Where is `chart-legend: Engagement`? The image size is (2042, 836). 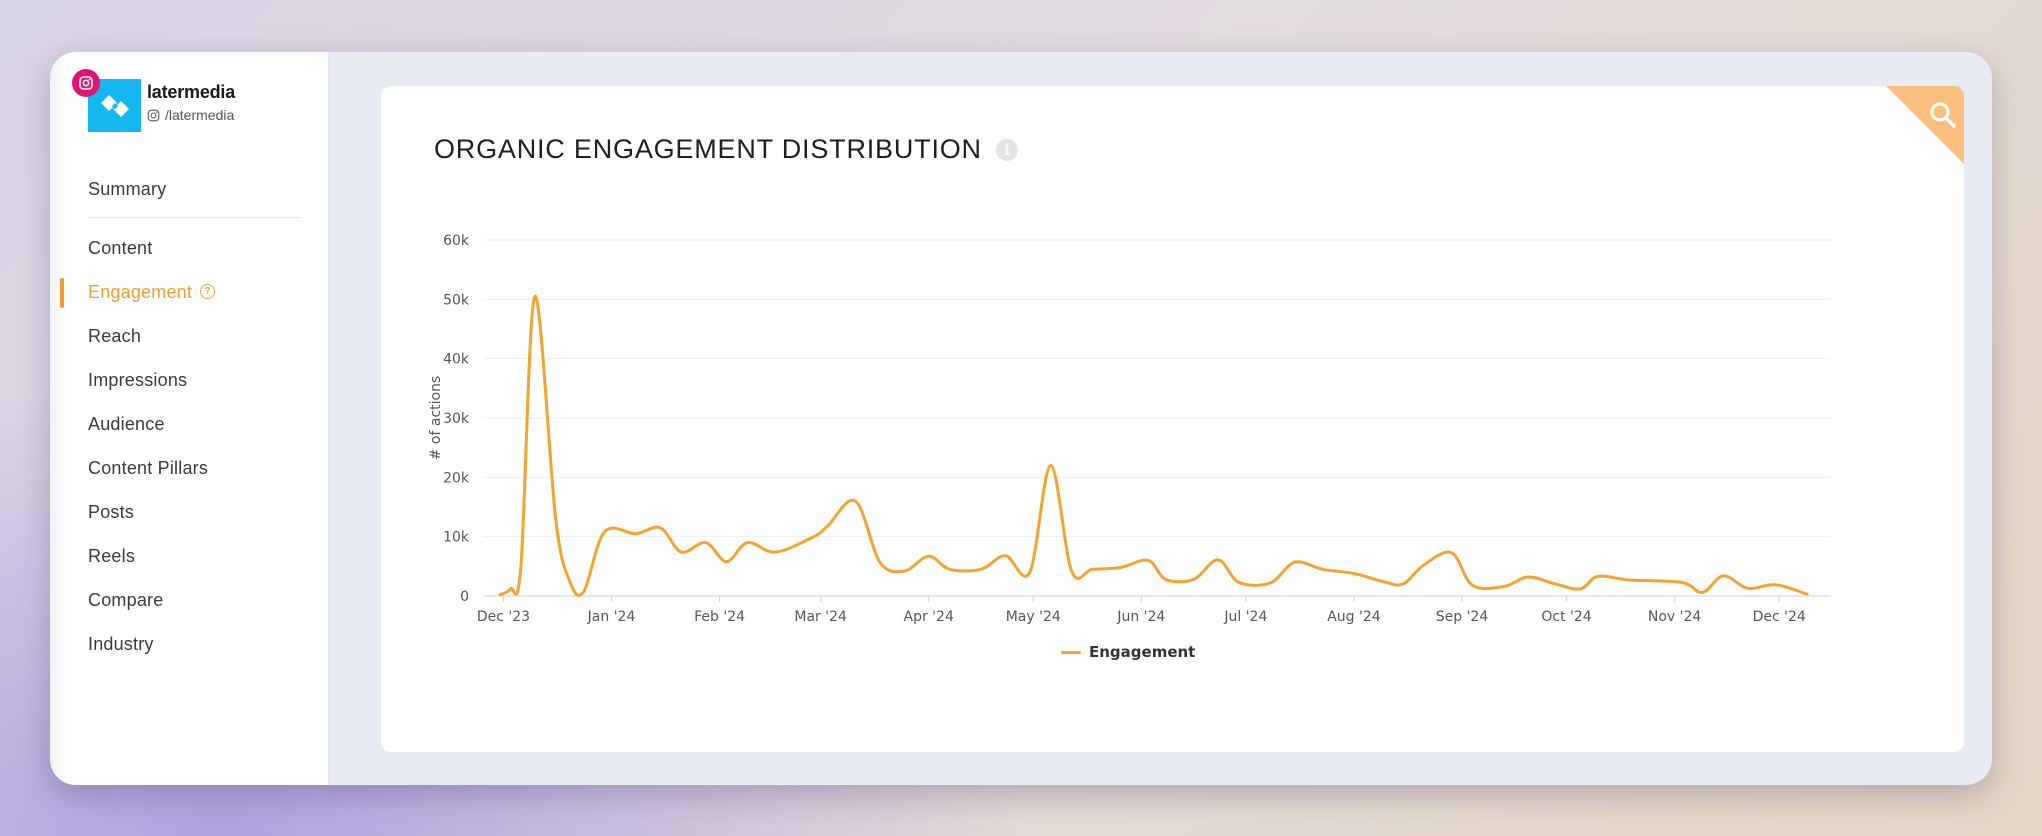 chart-legend: Engagement is located at coordinates (1128, 652).